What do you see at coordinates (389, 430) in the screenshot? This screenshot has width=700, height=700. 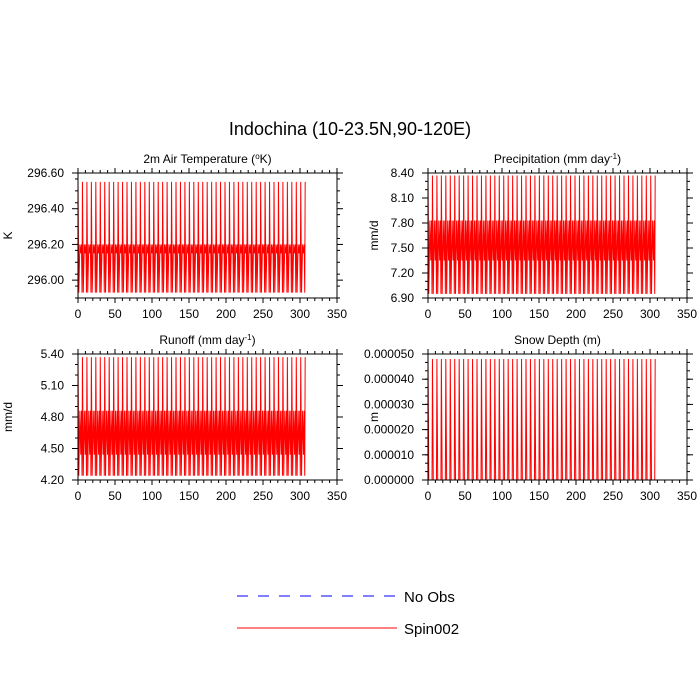 I see `y-tick-label: 0.000020` at bounding box center [389, 430].